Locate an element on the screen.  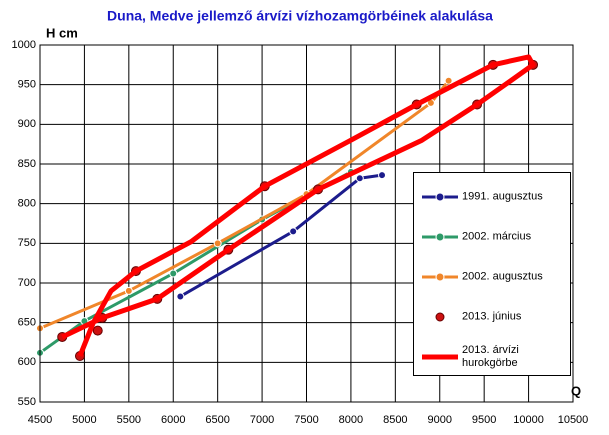
x-tick-label: 4500 is located at coordinates (40, 420).